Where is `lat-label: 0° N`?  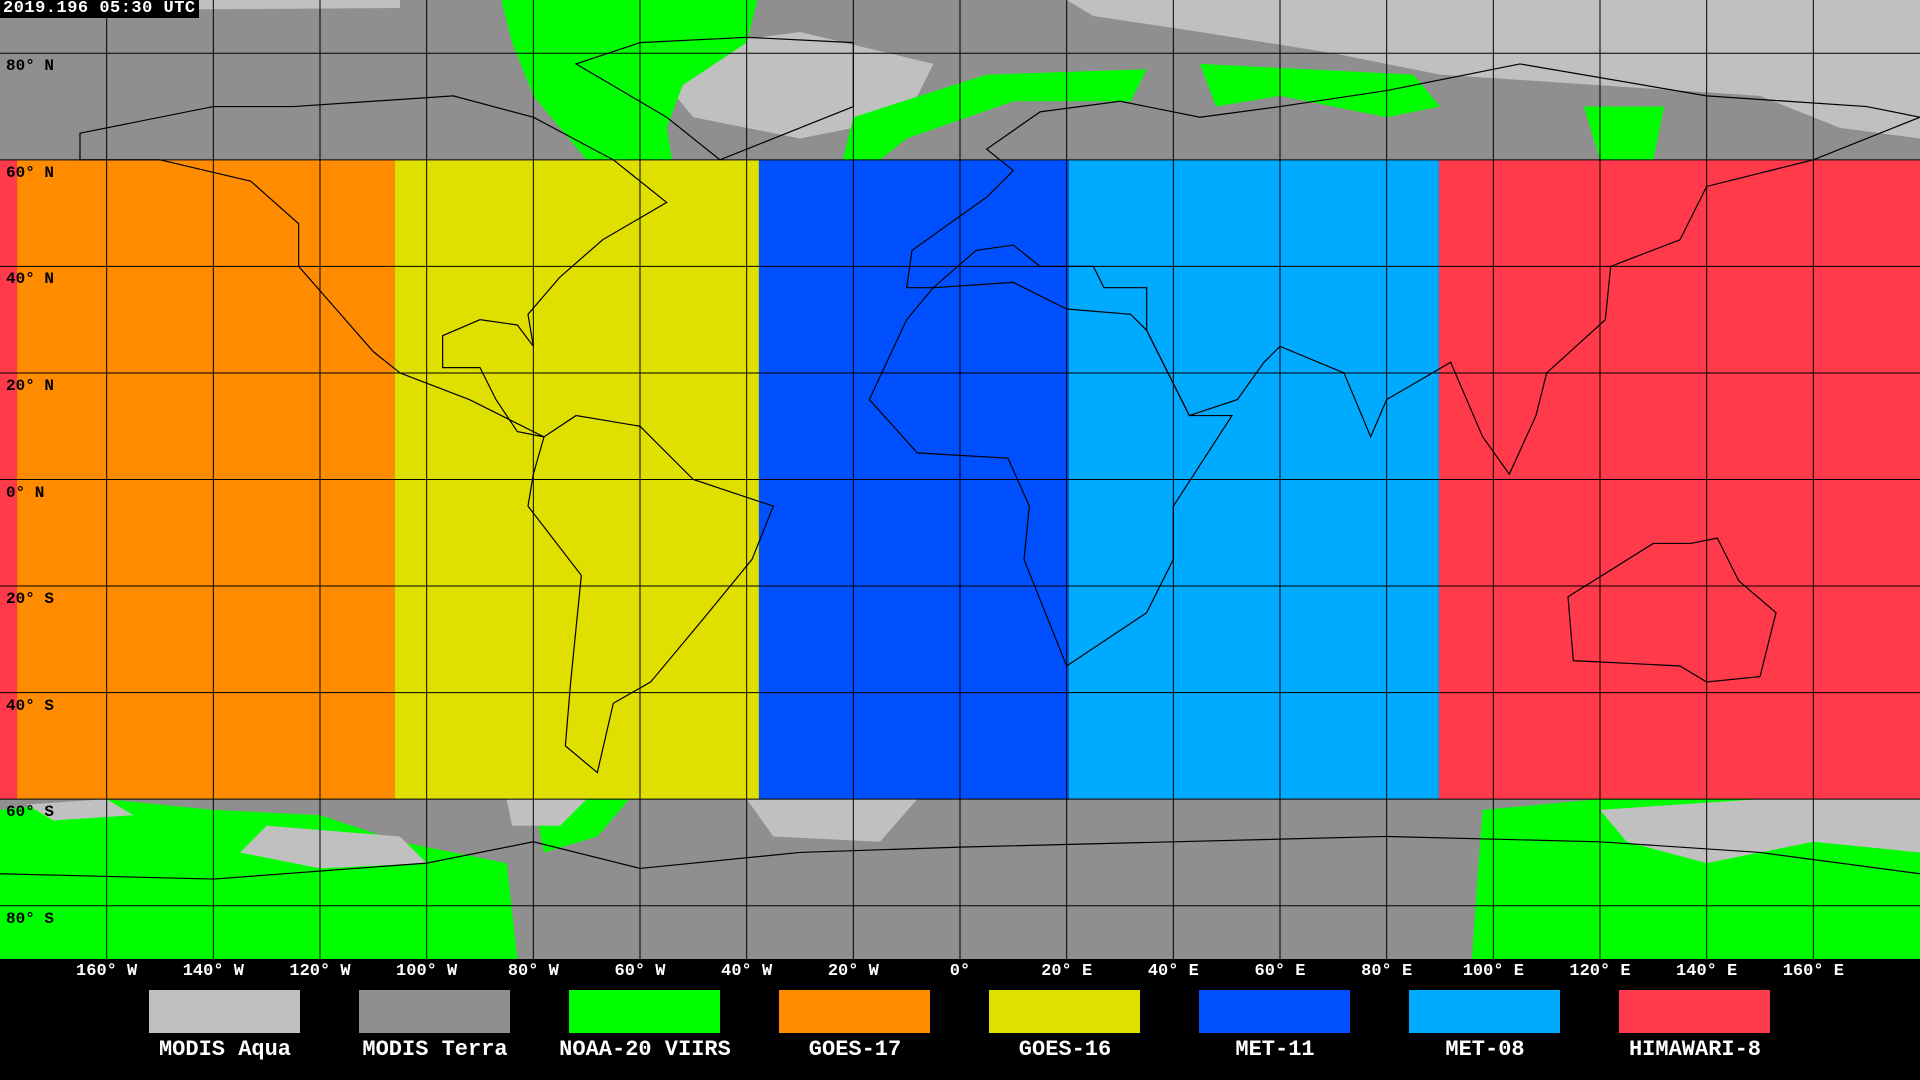
lat-label: 0° N is located at coordinates (25, 492).